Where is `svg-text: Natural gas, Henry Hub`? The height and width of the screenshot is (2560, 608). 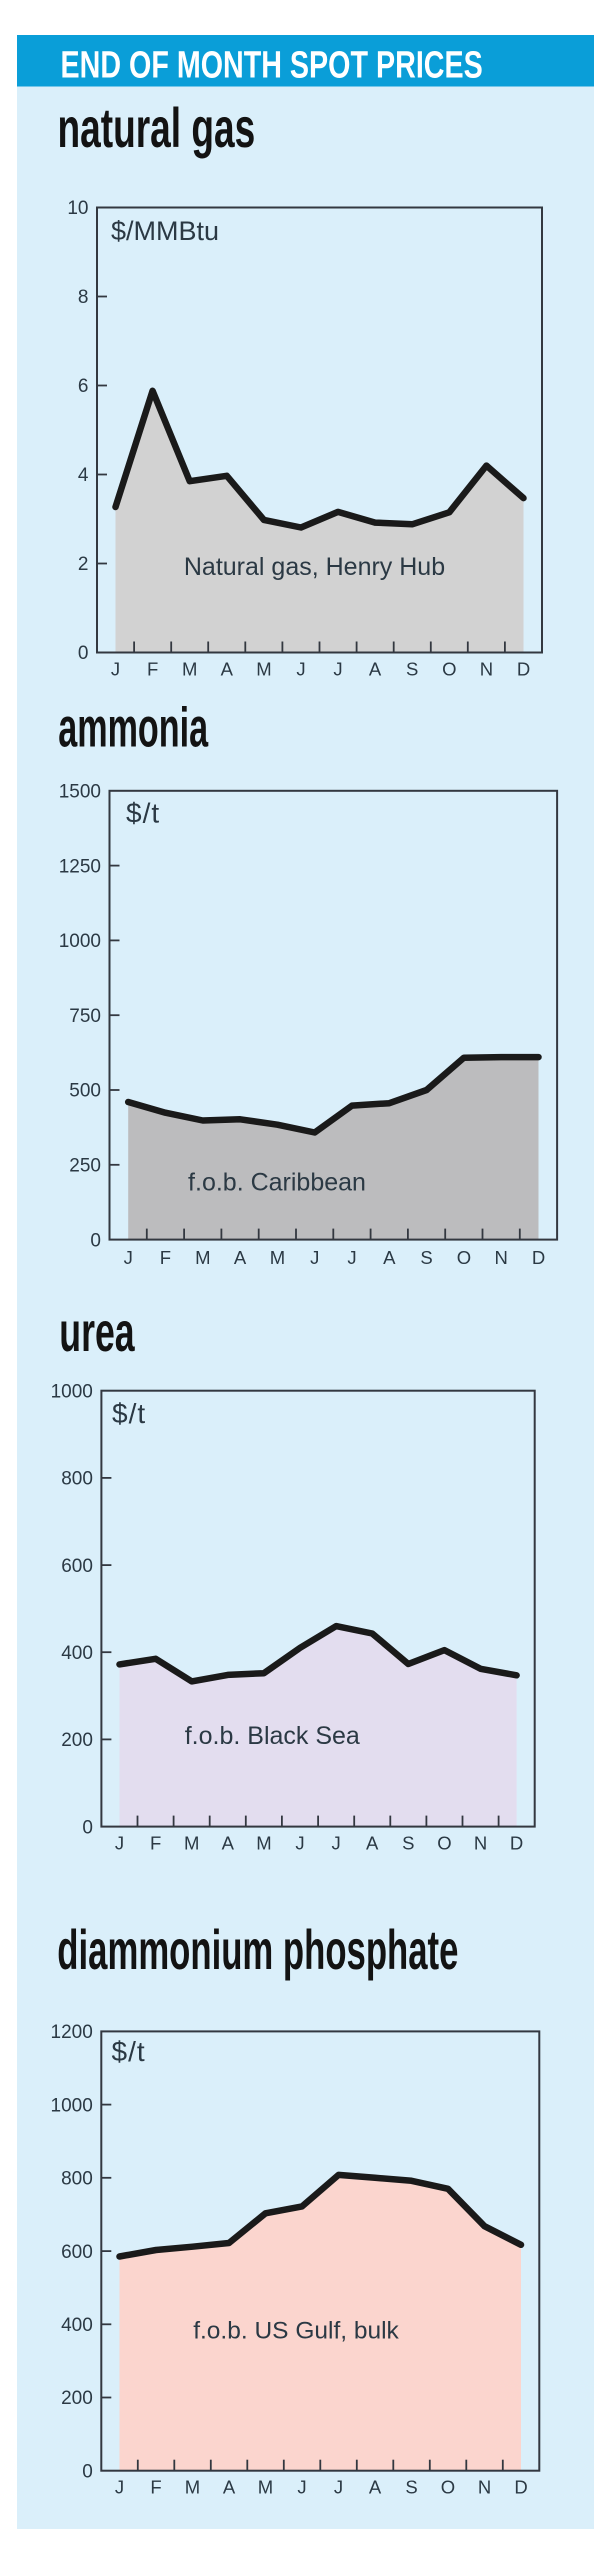 svg-text: Natural gas, Henry Hub is located at coordinates (314, 567).